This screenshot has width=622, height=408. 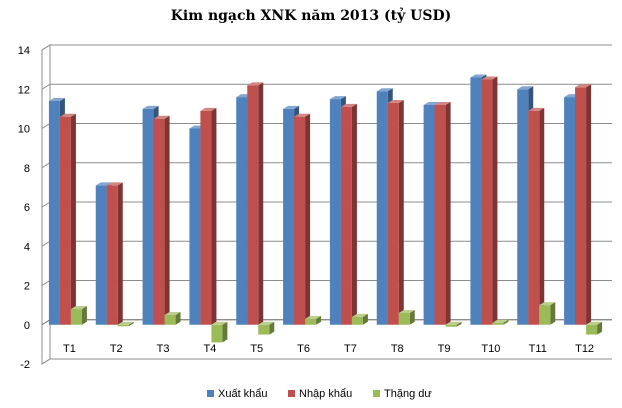 What do you see at coordinates (547, 313) in the screenshot?
I see `bar-thặng-dư-t11` at bounding box center [547, 313].